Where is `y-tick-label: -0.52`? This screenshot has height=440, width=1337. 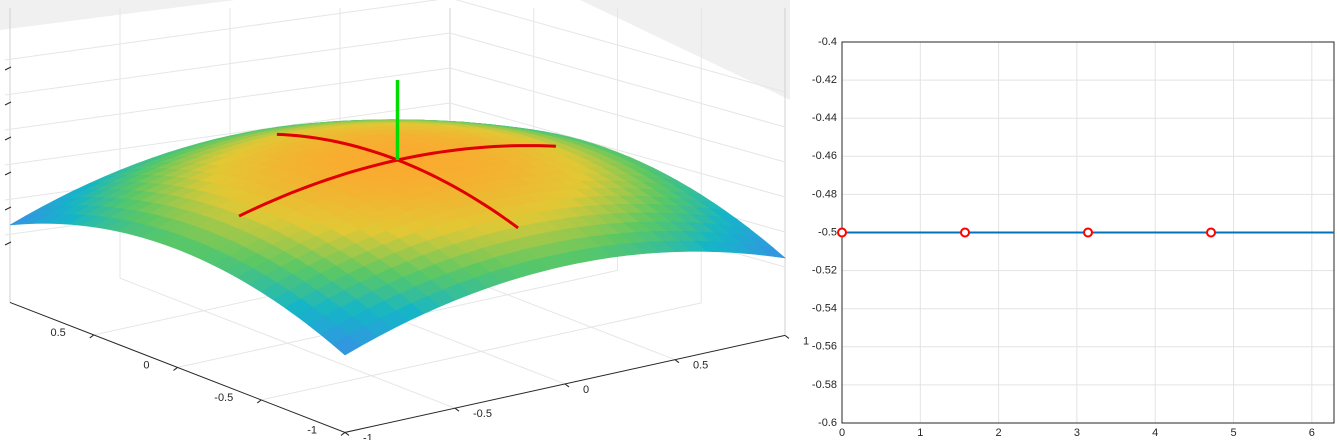 y-tick-label: -0.52 is located at coordinates (824, 271).